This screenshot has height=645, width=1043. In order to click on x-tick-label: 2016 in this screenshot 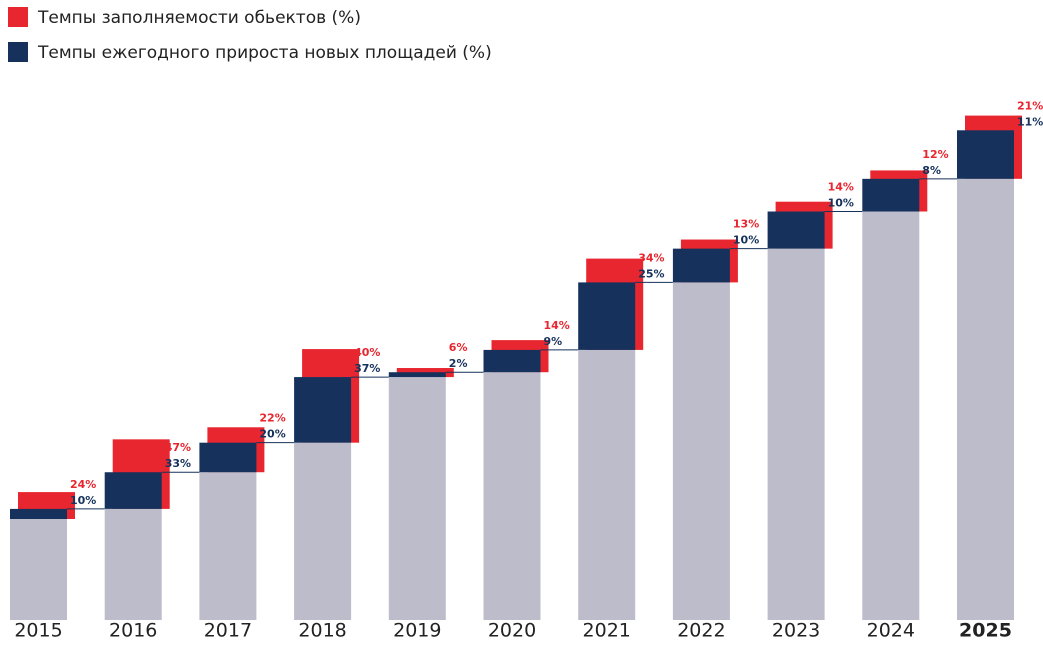, I will do `click(133, 631)`.